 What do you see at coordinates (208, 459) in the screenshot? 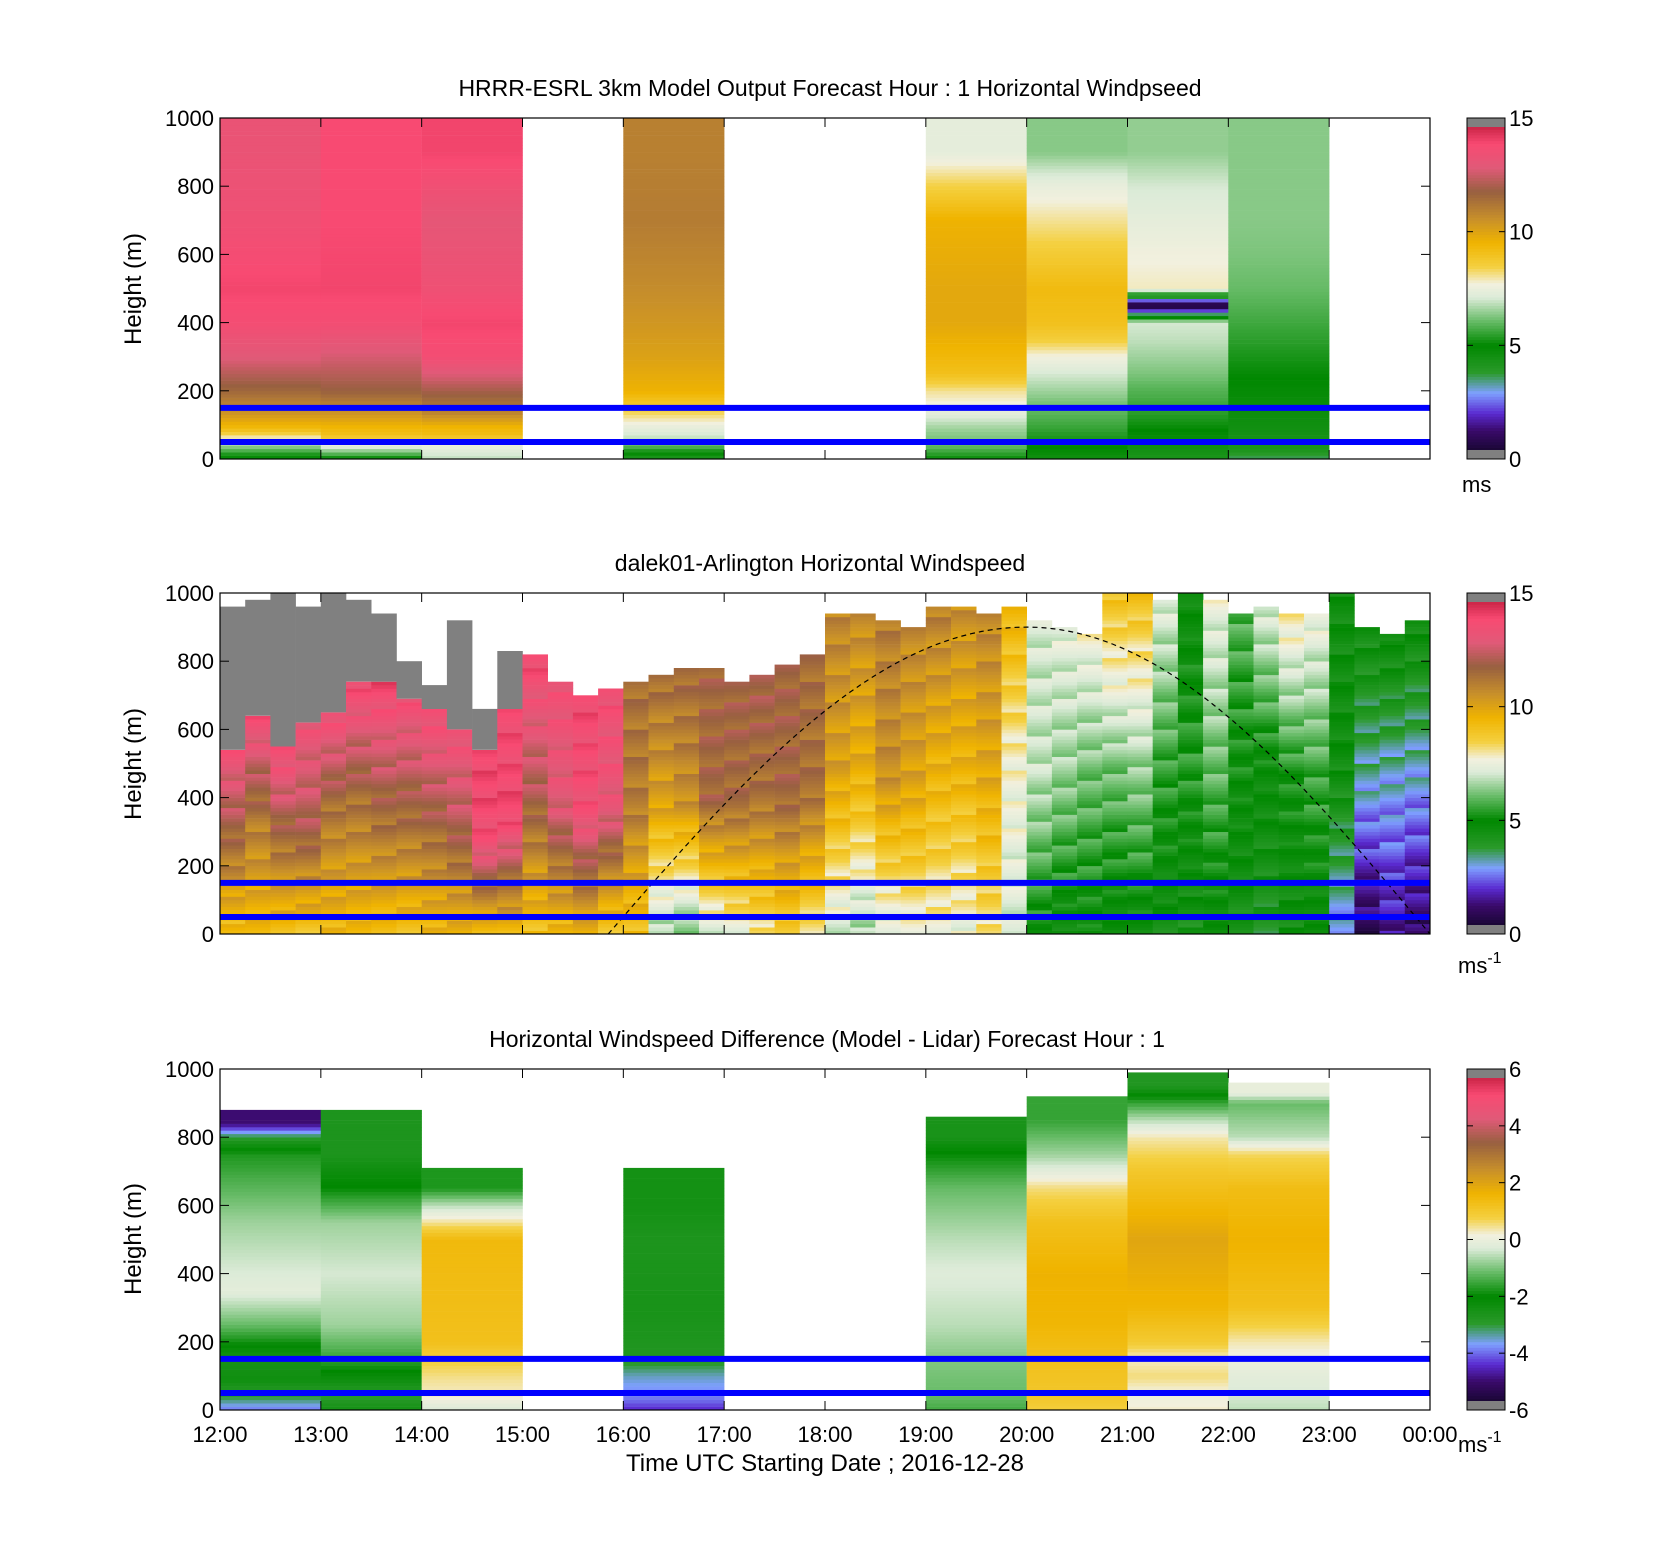
I see `model-y-tick-label: 0` at bounding box center [208, 459].